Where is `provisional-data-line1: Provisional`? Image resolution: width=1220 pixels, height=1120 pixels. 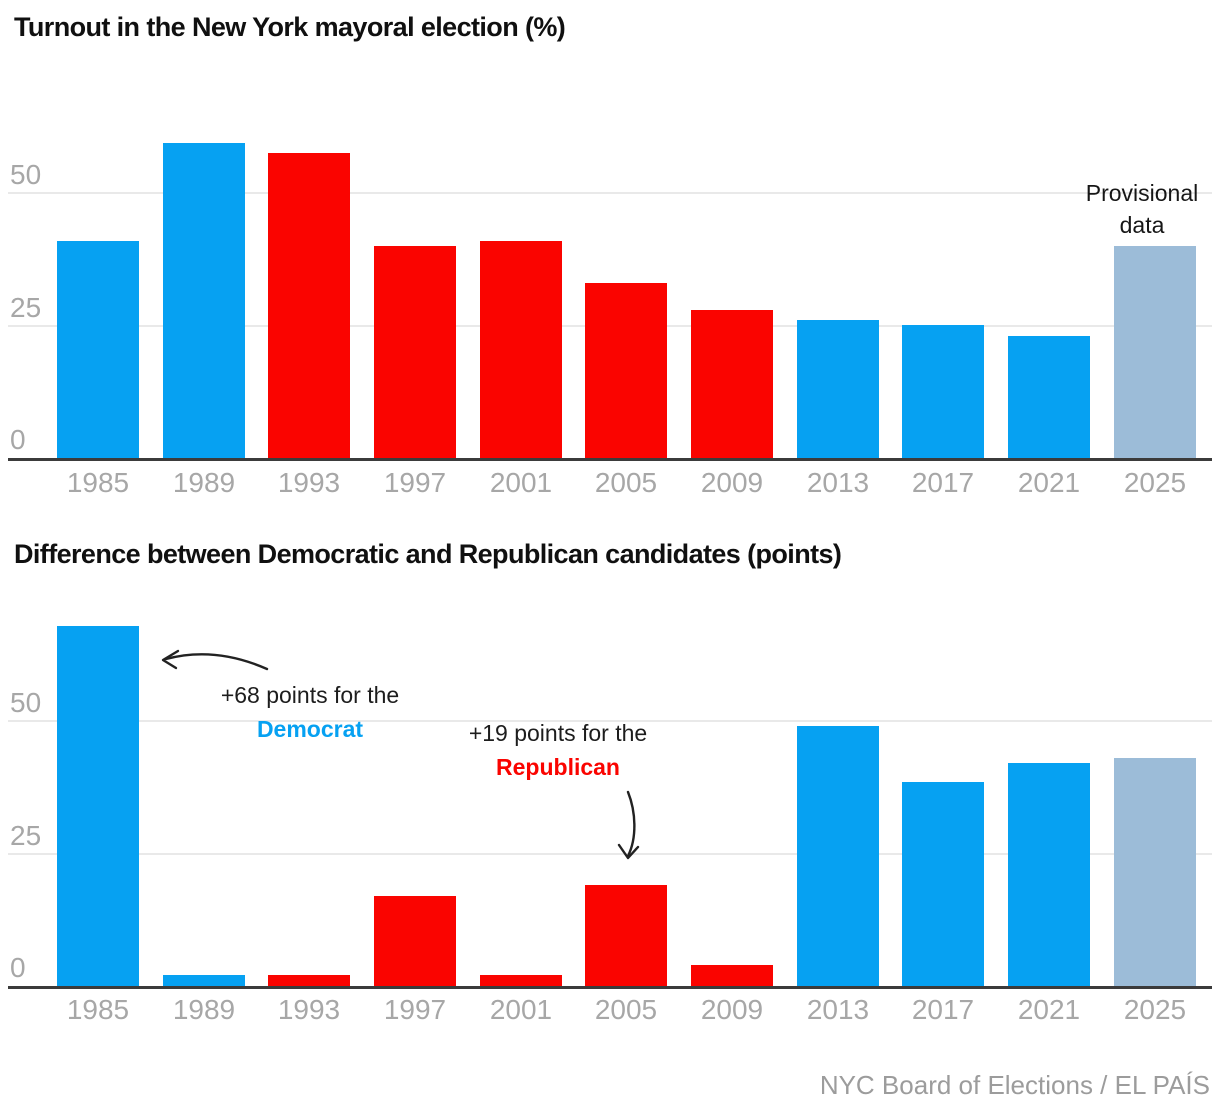
provisional-data-line1: Provisional is located at coordinates (1142, 193).